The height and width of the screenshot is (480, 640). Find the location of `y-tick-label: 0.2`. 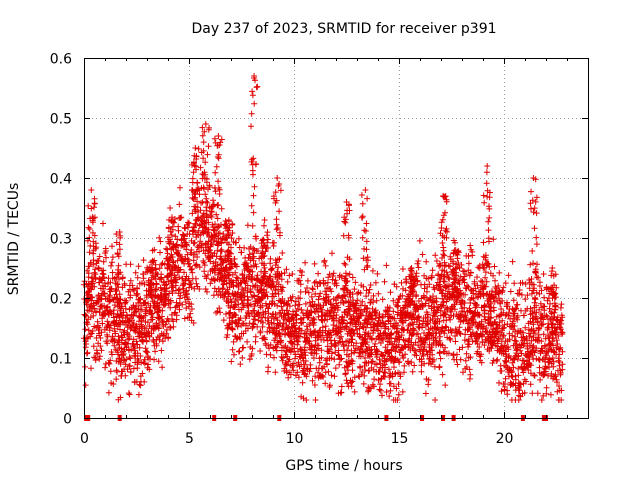

y-tick-label: 0.2 is located at coordinates (61, 300).